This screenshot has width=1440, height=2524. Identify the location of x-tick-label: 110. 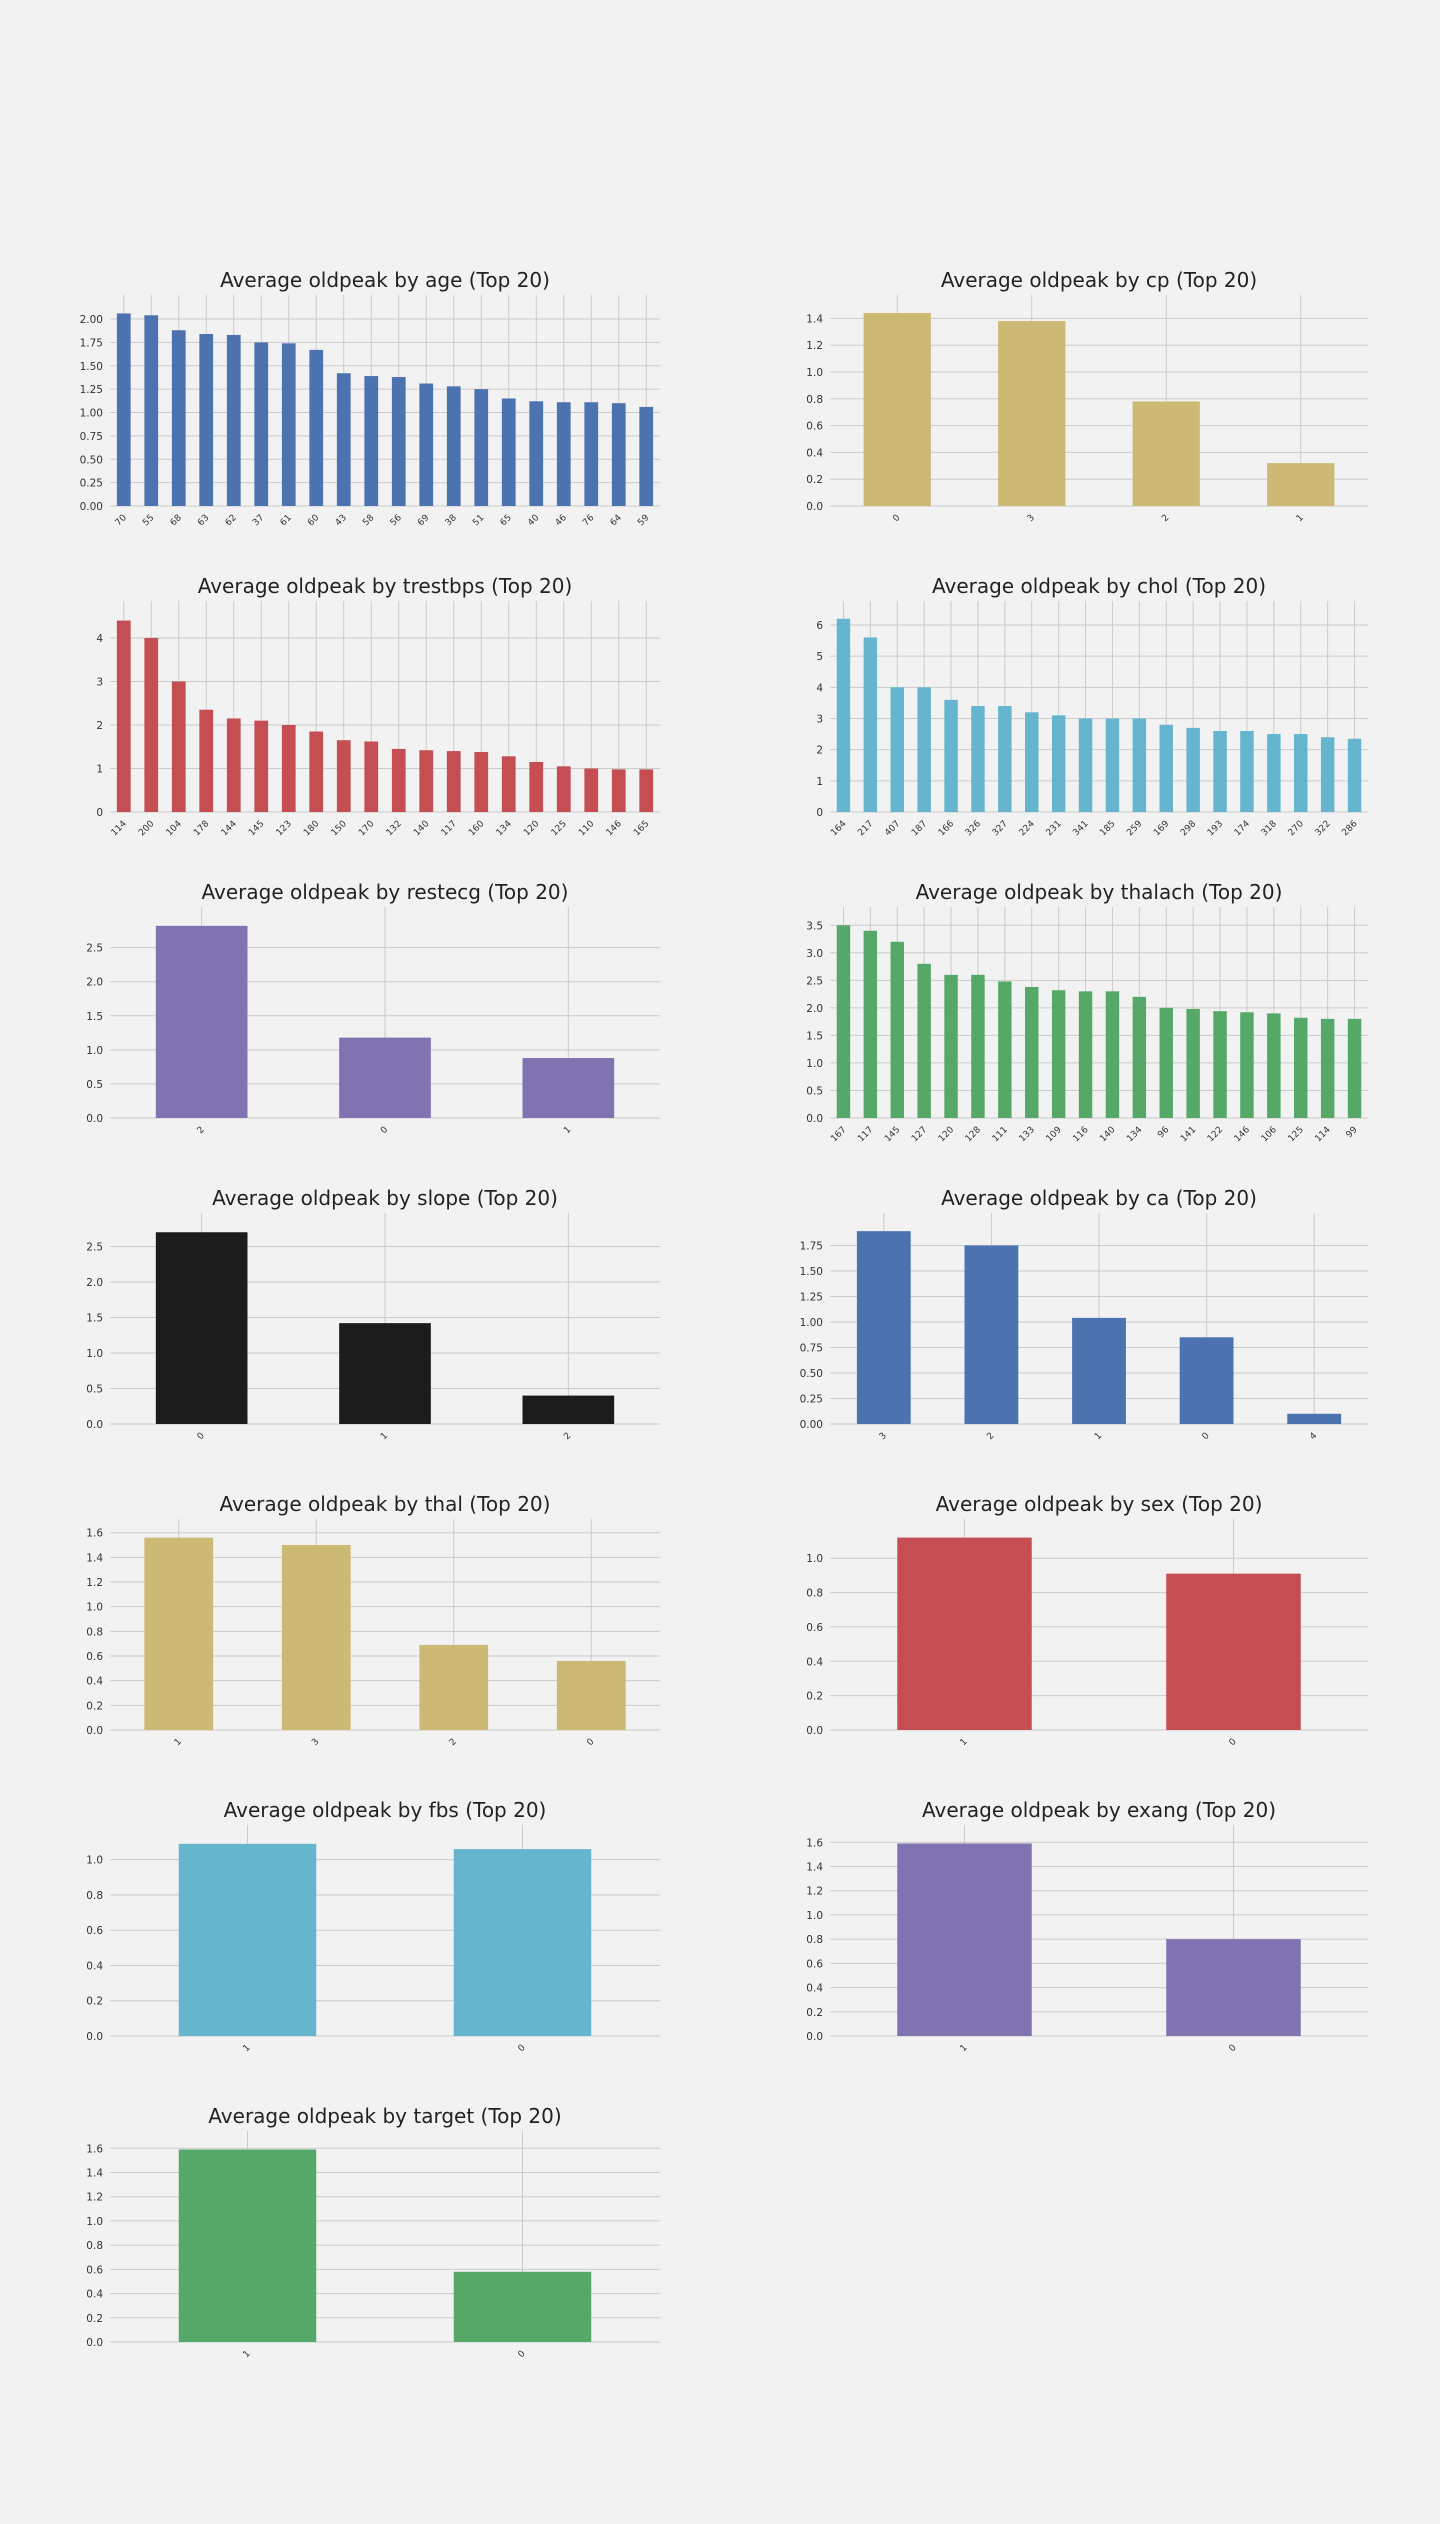
(586, 828).